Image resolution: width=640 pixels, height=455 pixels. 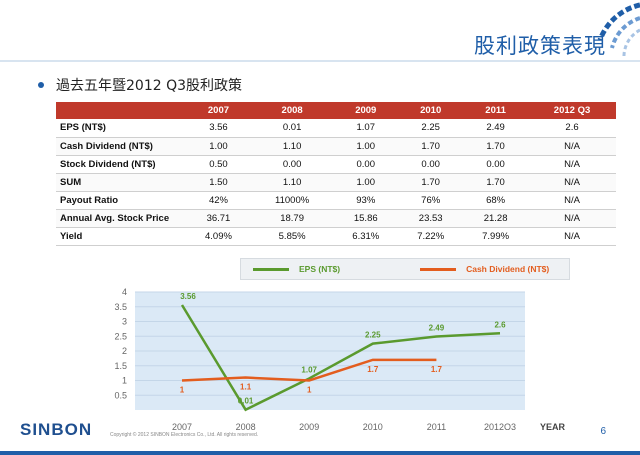 I want to click on legend-label-eps: EPS (NT$), so click(x=320, y=269).